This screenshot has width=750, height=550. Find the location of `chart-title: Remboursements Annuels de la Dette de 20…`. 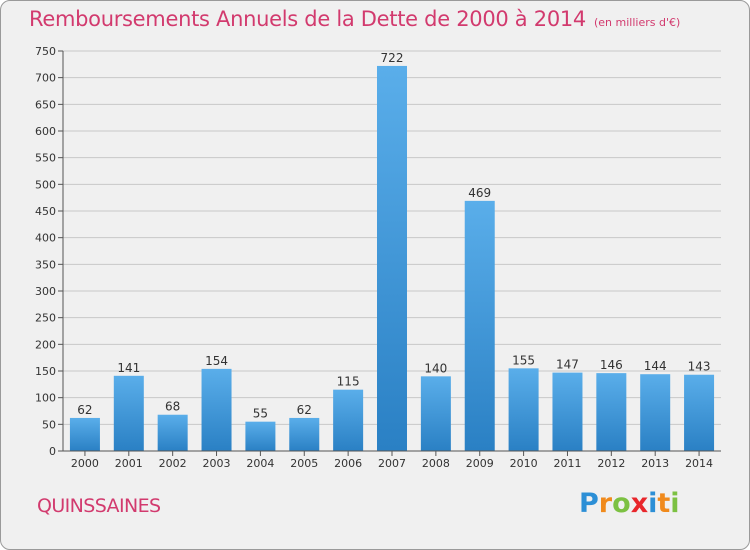

chart-title: Remboursements Annuels de la Dette de 20… is located at coordinates (307, 19).